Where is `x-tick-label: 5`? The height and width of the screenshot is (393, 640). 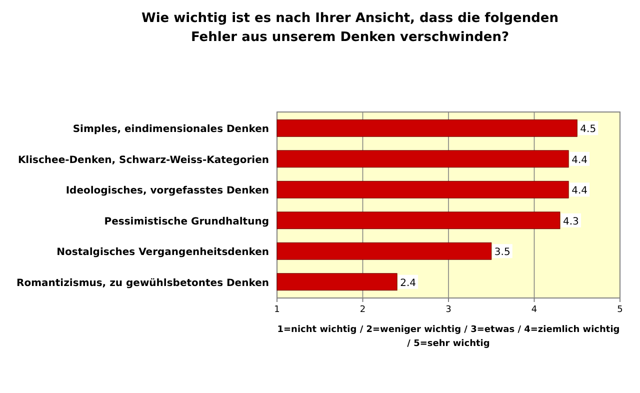 x-tick-label: 5 is located at coordinates (620, 310).